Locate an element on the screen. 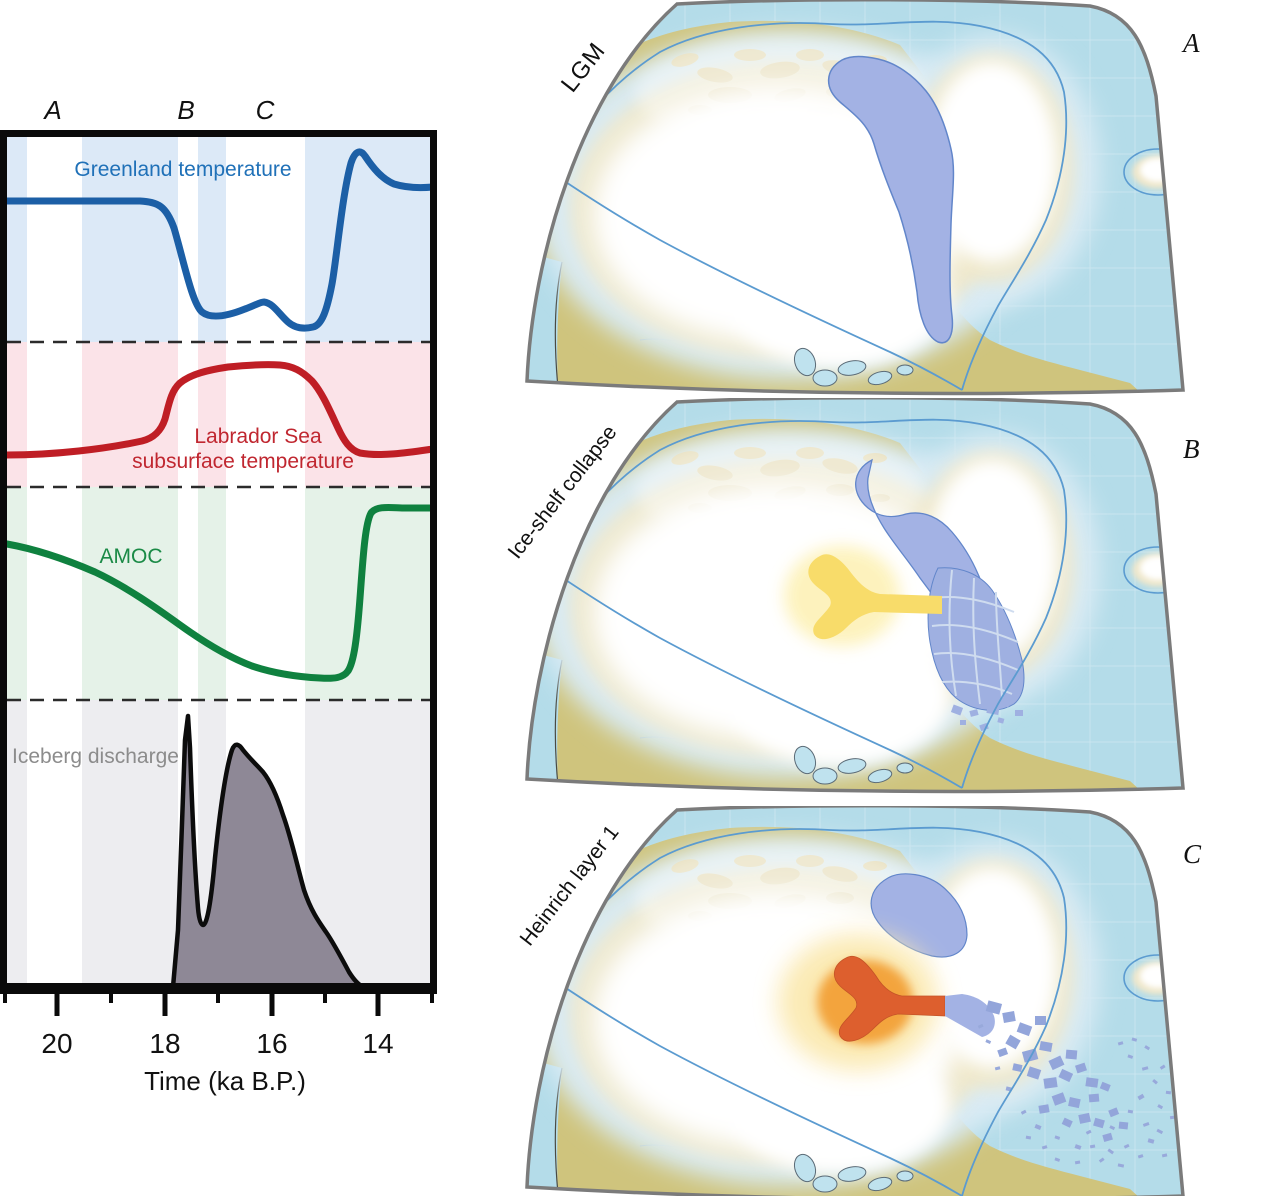  iceberg-discharge-label: Iceberg discharge is located at coordinates (95, 756).